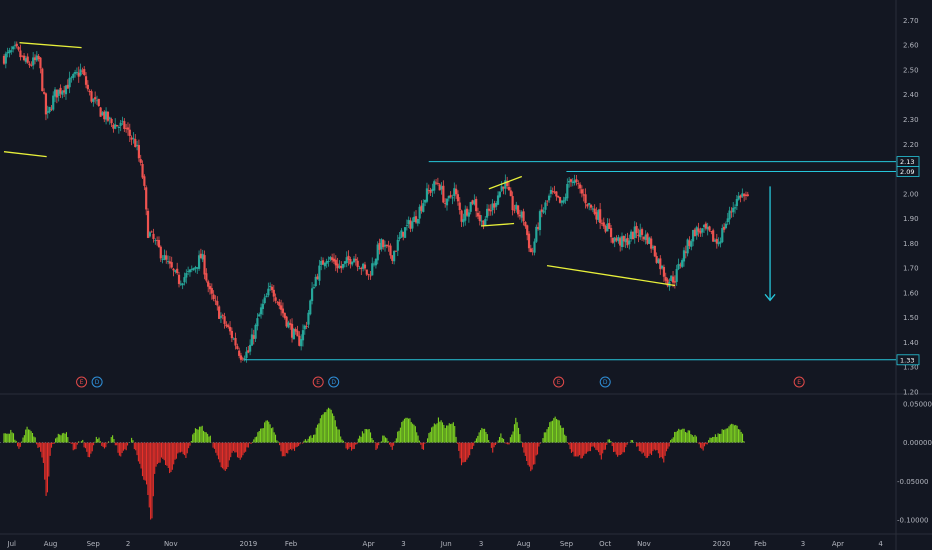  I want to click on event-marker-label: E, so click(559, 382).